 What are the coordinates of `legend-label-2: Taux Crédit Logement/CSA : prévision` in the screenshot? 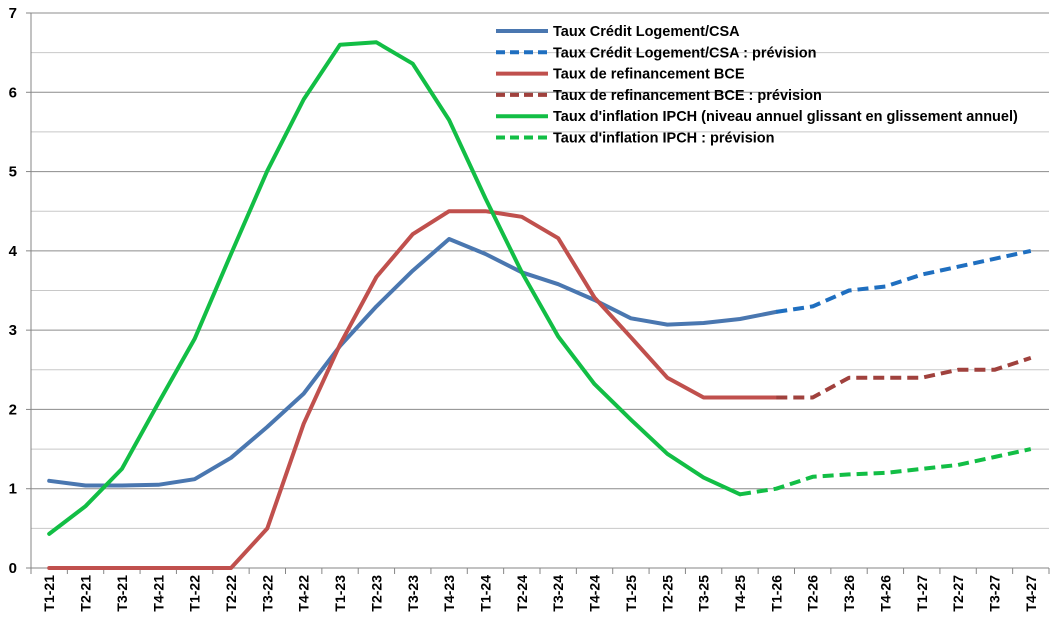 It's located at (684, 53).